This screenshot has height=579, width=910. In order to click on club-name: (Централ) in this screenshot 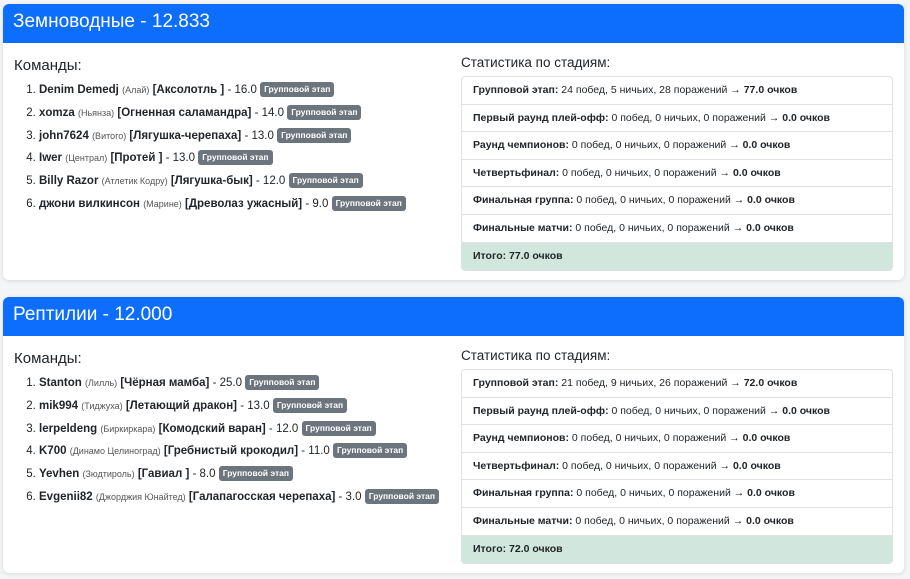, I will do `click(86, 158)`.